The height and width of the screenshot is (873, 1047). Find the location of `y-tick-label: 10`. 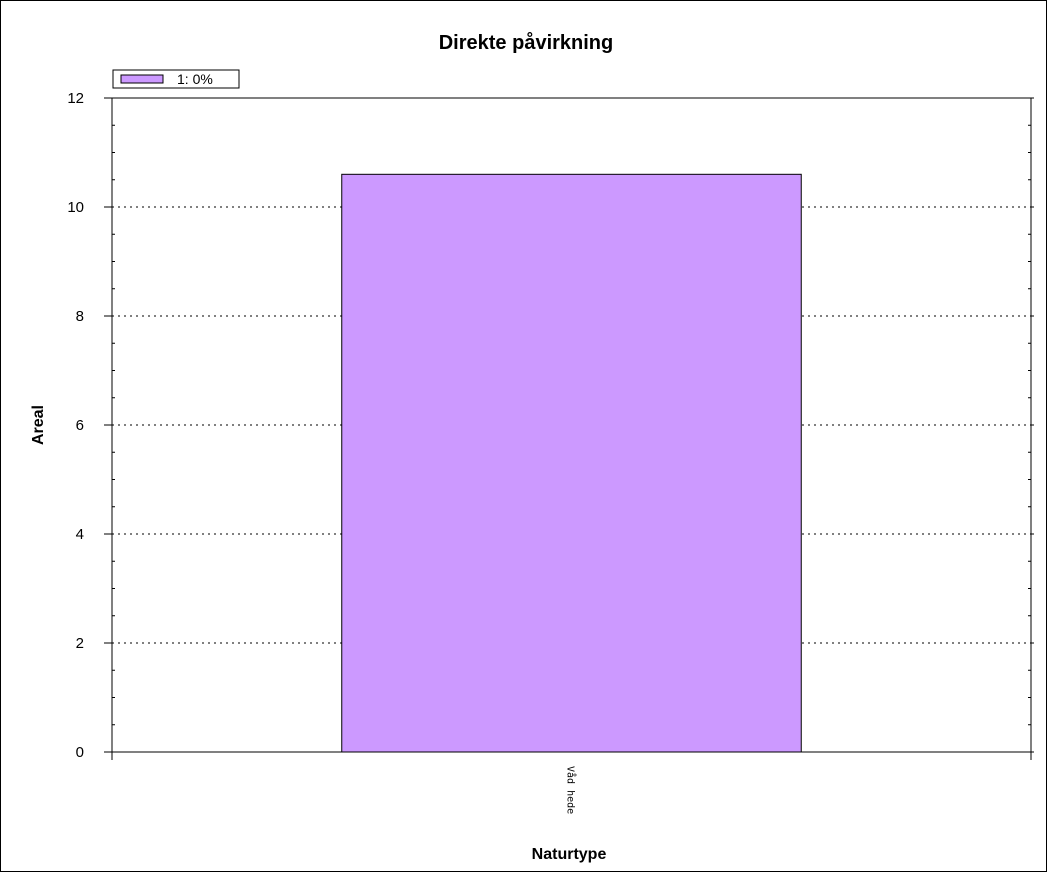

y-tick-label: 10 is located at coordinates (75, 207).